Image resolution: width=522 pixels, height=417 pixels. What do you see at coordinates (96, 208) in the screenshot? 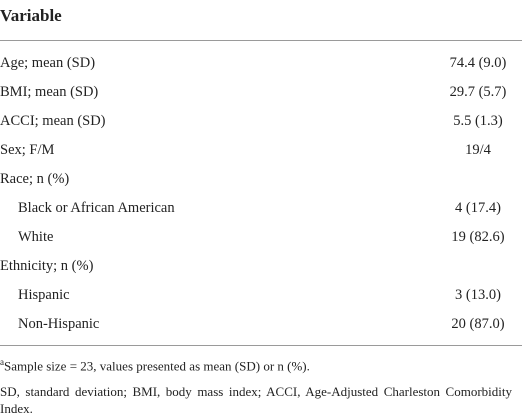
I see `row-sublabel: Black or African American` at bounding box center [96, 208].